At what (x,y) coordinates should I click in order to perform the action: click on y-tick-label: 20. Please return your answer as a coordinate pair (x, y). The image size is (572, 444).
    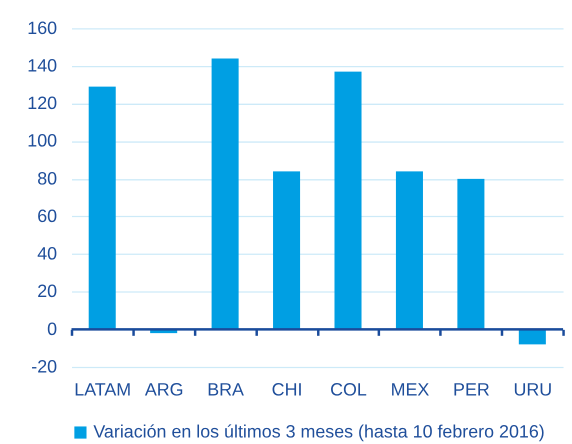
    Looking at the image, I should click on (47, 291).